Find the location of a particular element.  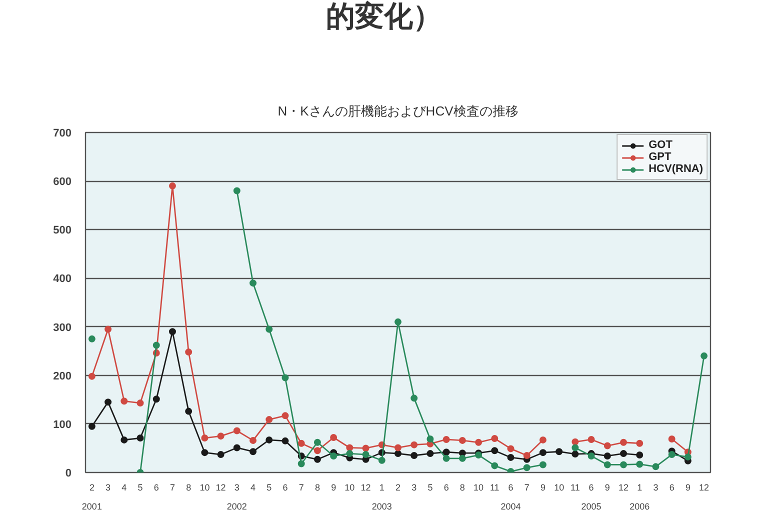

y-tick-label: 600 is located at coordinates (62, 182).